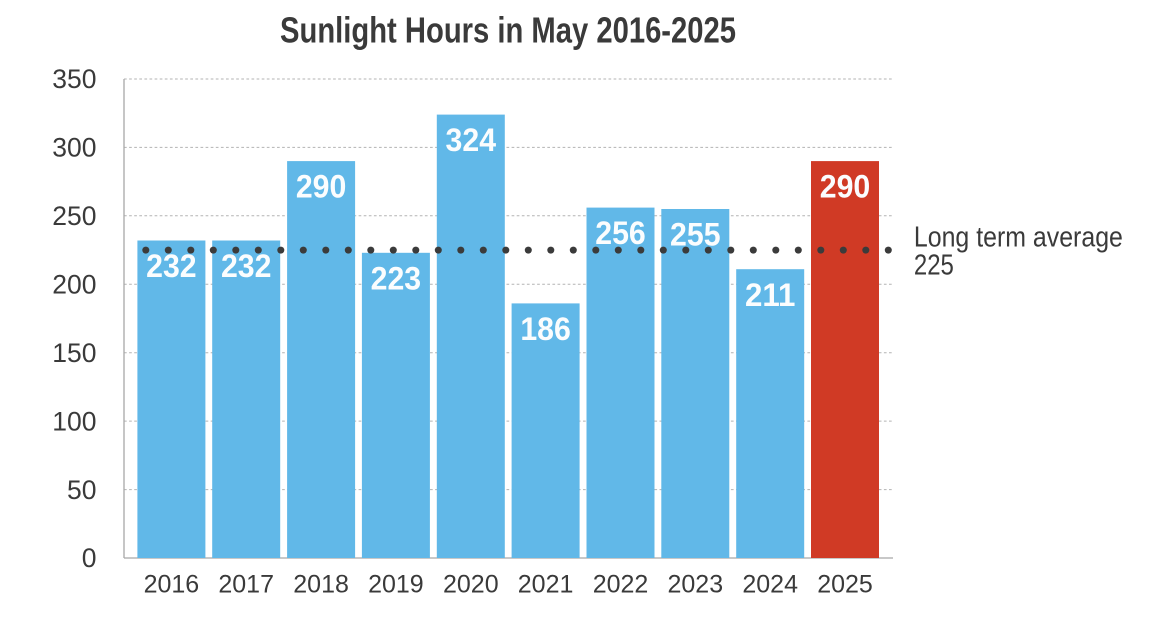 The height and width of the screenshot is (630, 1168). Describe the element at coordinates (74, 216) in the screenshot. I see `svg-text: 250` at that location.